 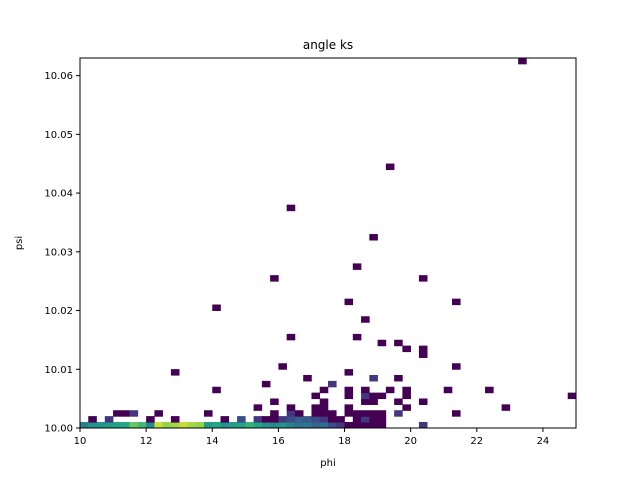 I want to click on y-tick-label: 10.05, so click(x=58, y=135).